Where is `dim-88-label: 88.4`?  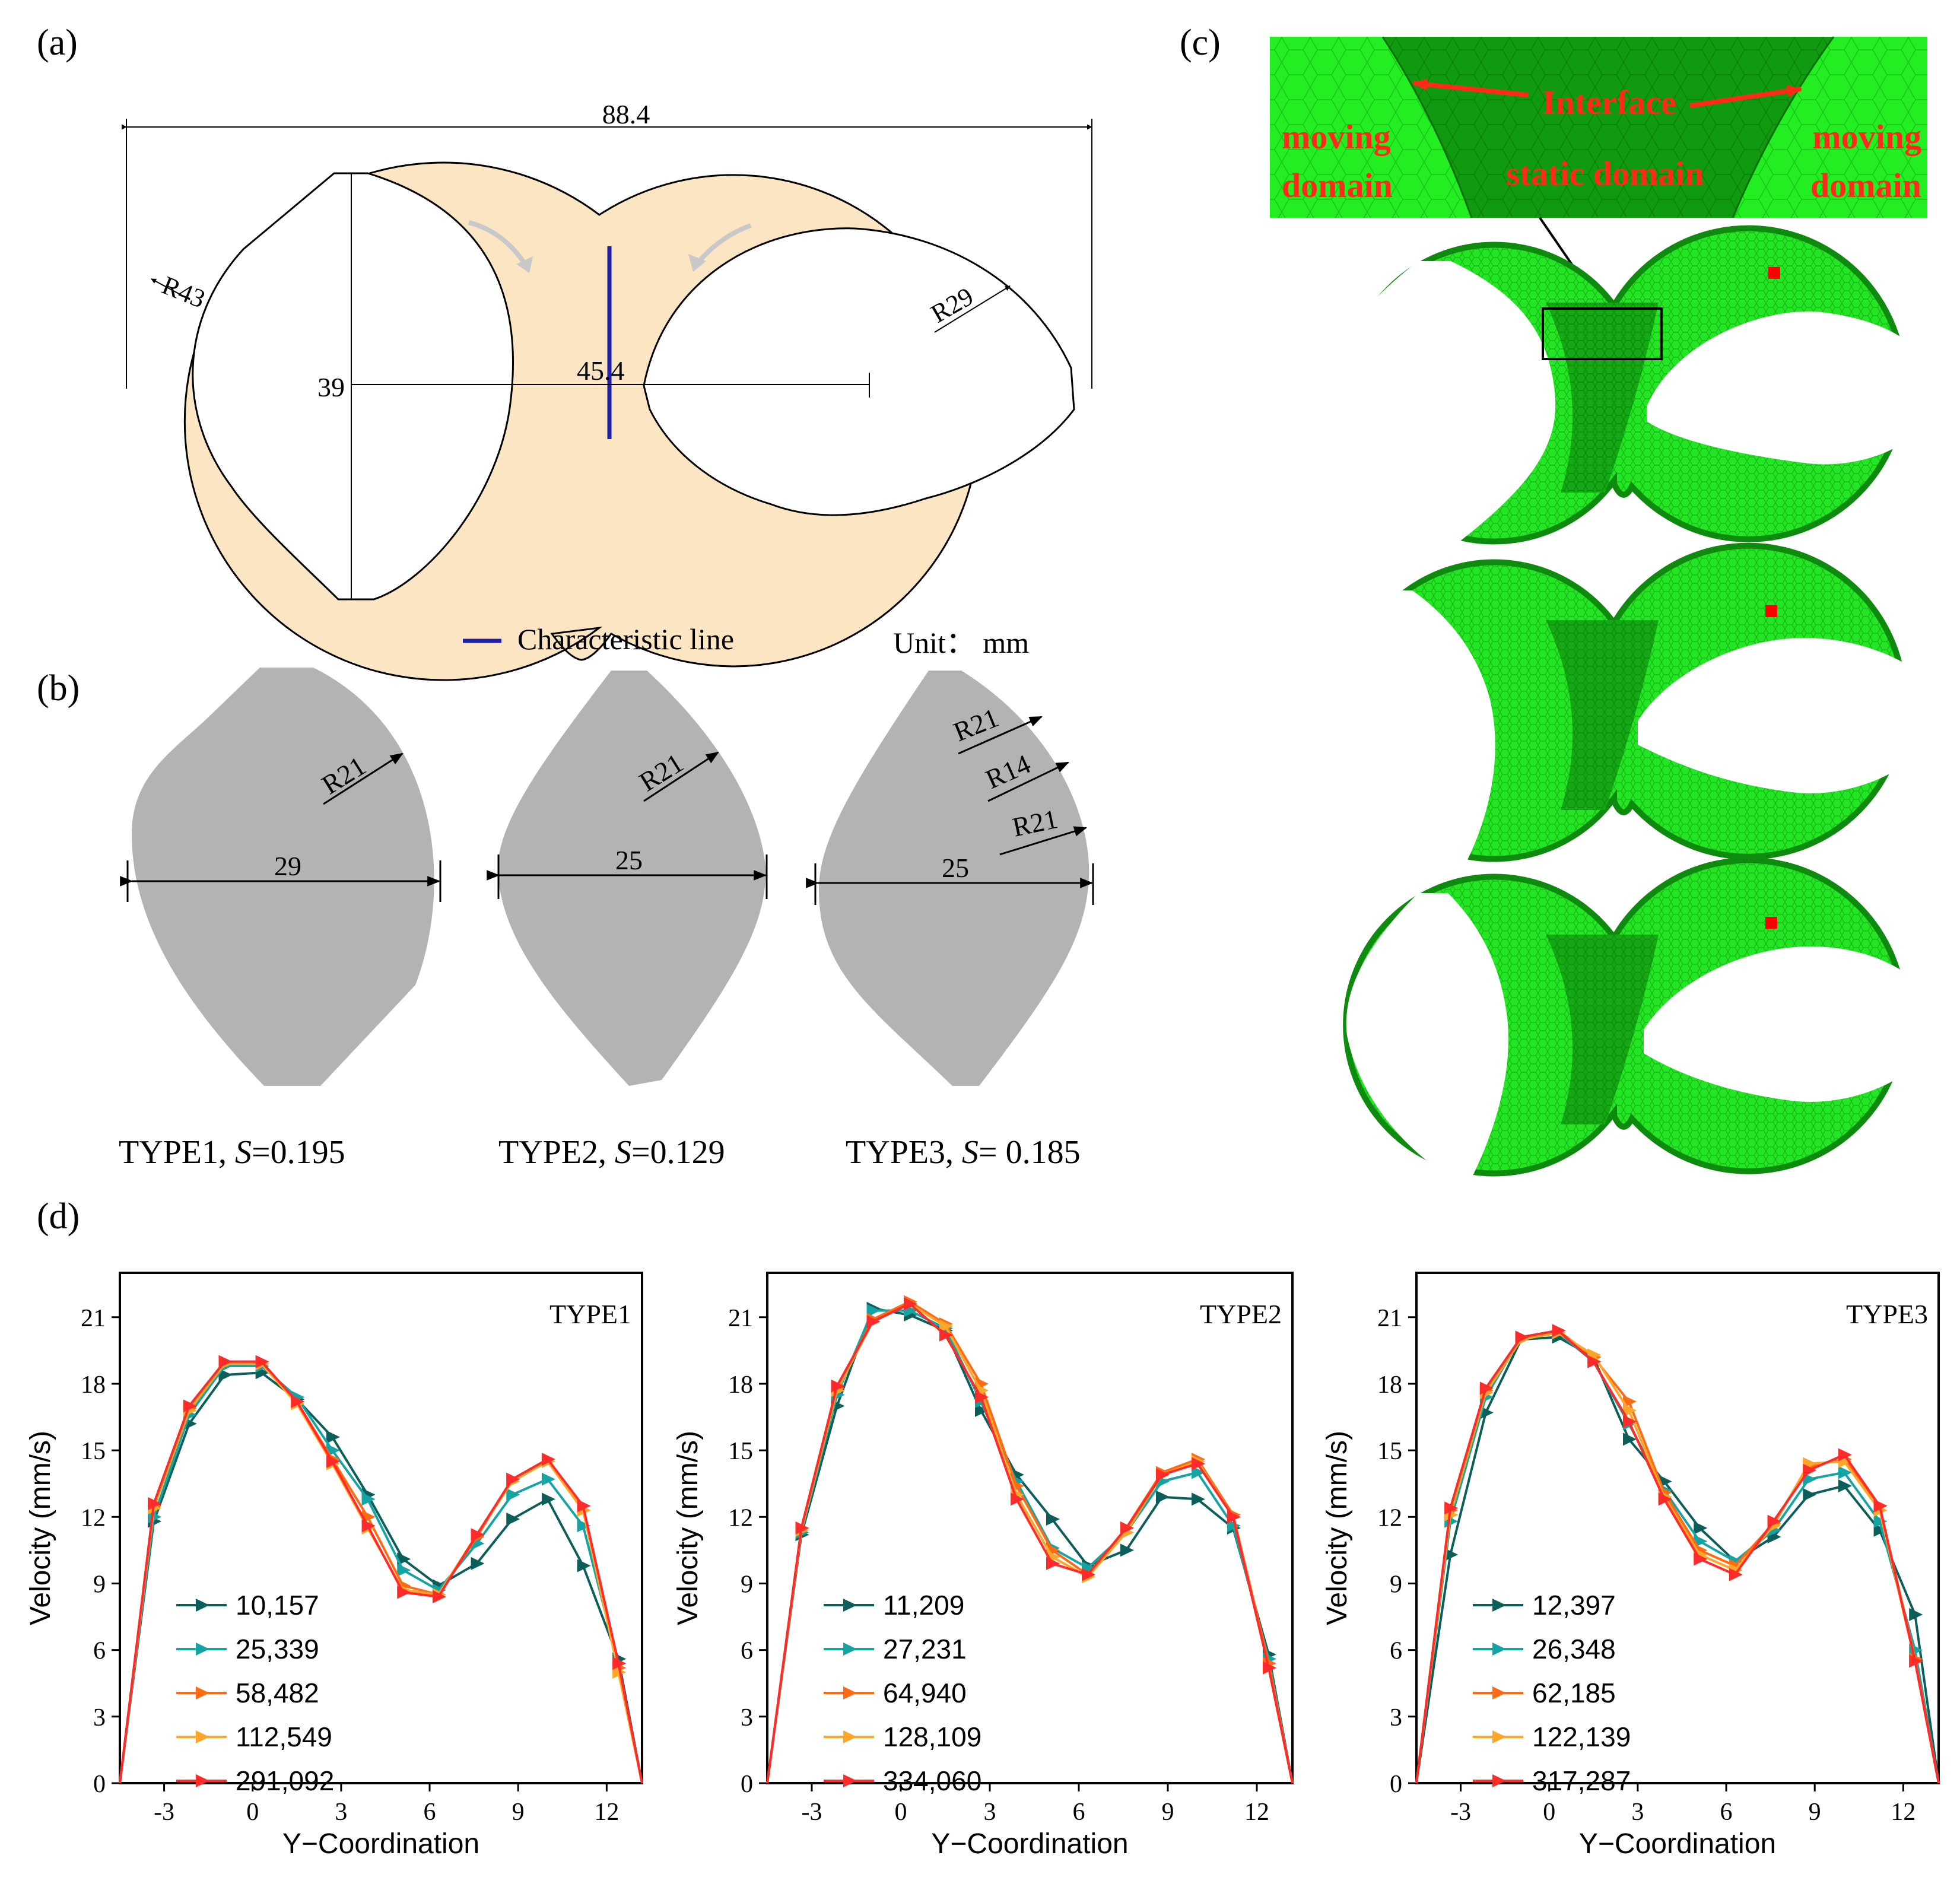
dim-88-label: 88.4 is located at coordinates (626, 114).